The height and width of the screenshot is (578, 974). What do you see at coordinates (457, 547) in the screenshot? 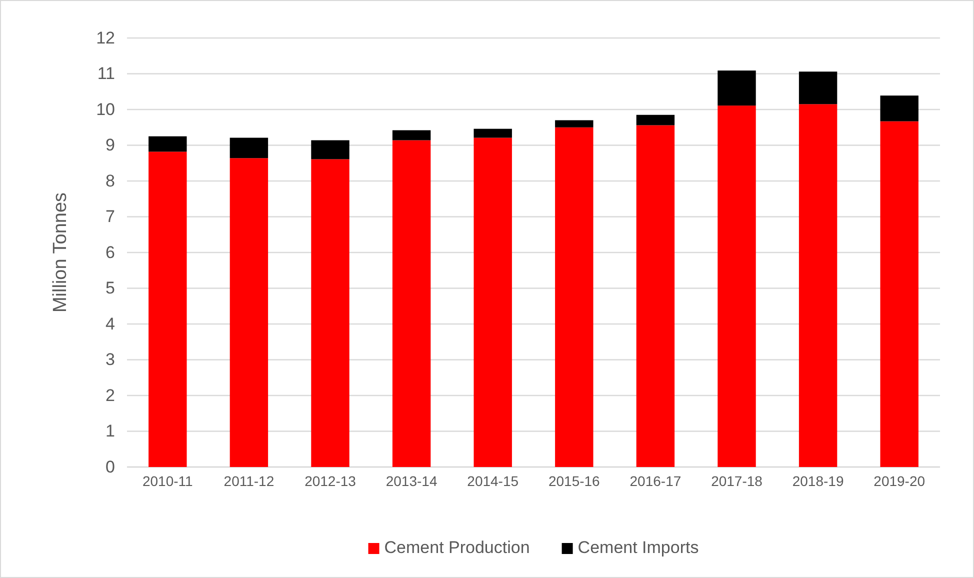
I see `legend-label: Cement Production` at bounding box center [457, 547].